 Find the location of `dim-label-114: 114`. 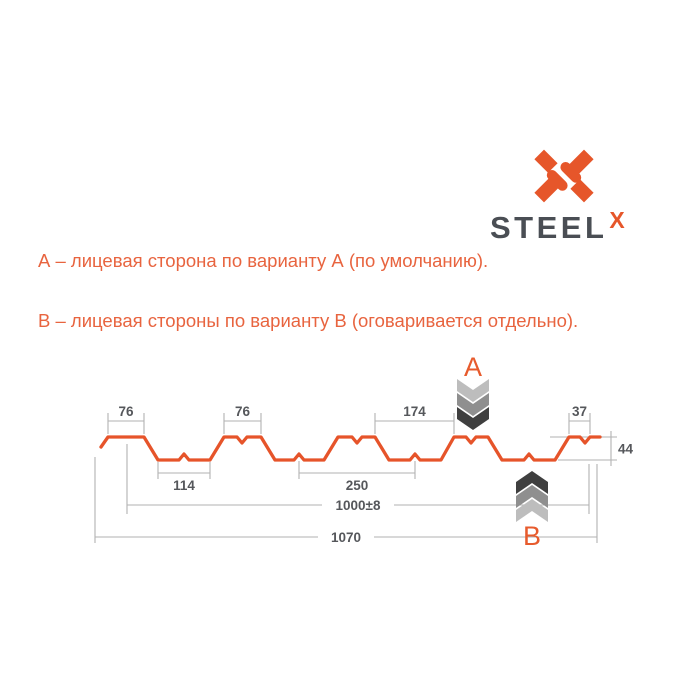

dim-label-114: 114 is located at coordinates (184, 485).